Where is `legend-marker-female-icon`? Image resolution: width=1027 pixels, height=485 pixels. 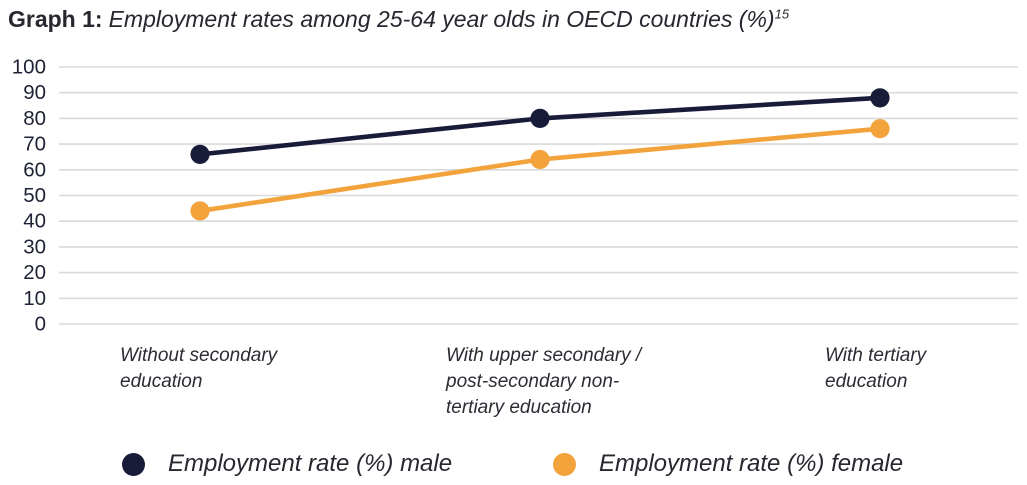 legend-marker-female-icon is located at coordinates (564, 464).